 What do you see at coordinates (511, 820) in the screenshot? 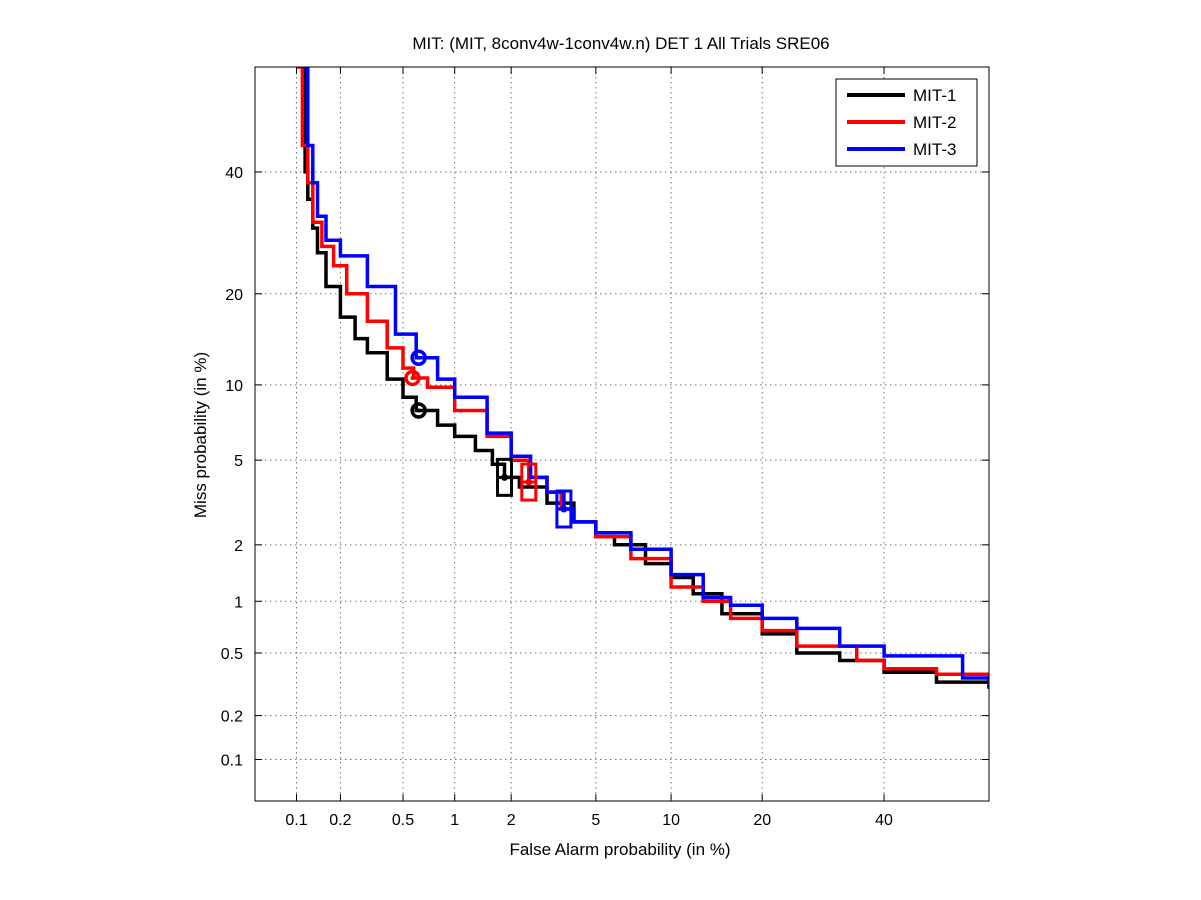
I see `x-tick-label: 2` at bounding box center [511, 820].